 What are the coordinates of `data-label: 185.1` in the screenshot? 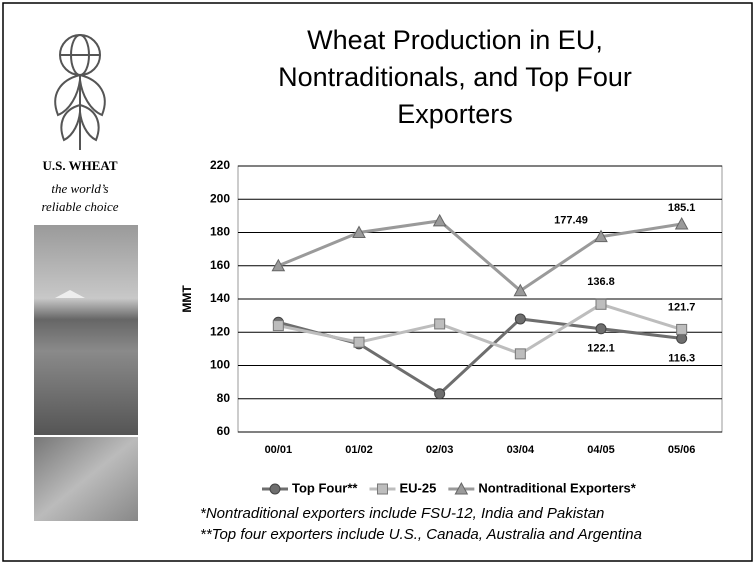 It's located at (682, 208).